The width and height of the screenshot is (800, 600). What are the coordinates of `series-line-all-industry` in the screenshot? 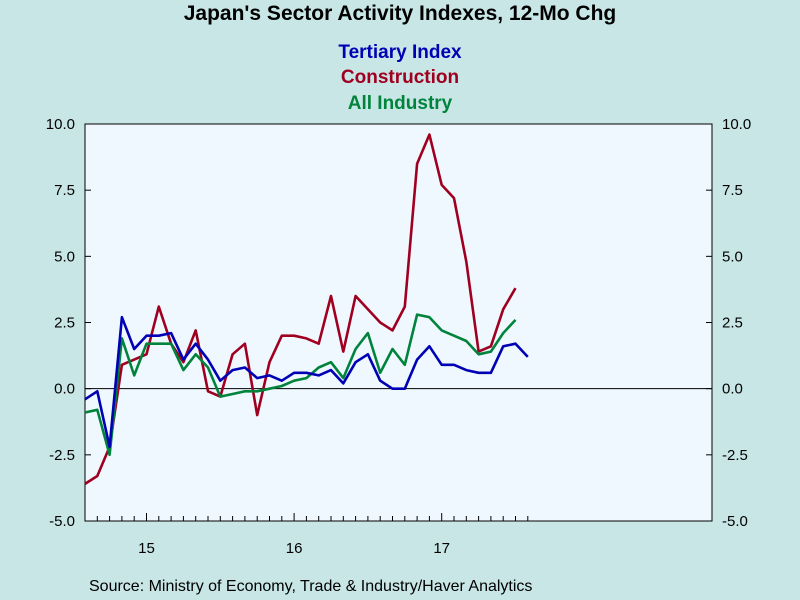 It's located at (300, 385).